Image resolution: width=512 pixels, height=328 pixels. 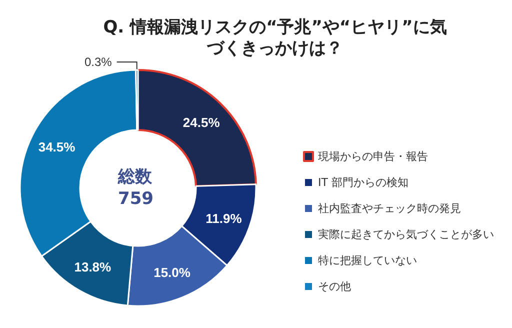 I want to click on legend-label: IT 部門からの検知, so click(x=363, y=182).